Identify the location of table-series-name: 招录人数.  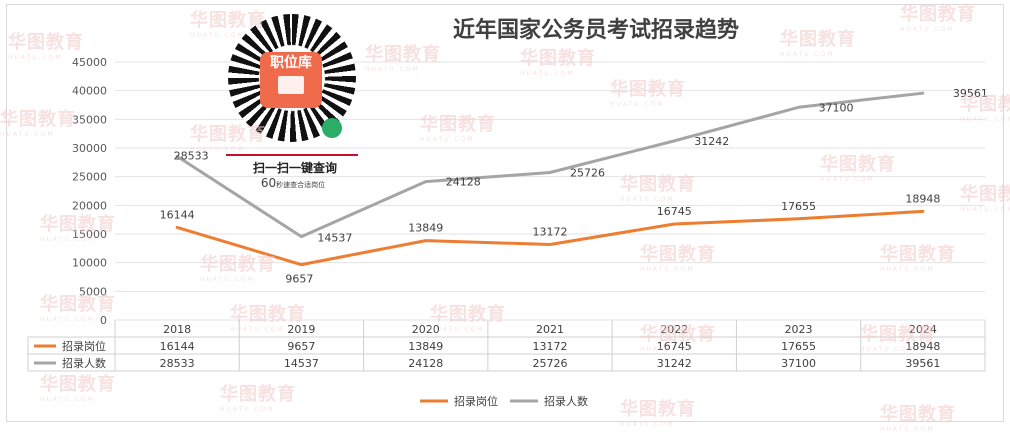
(84, 363).